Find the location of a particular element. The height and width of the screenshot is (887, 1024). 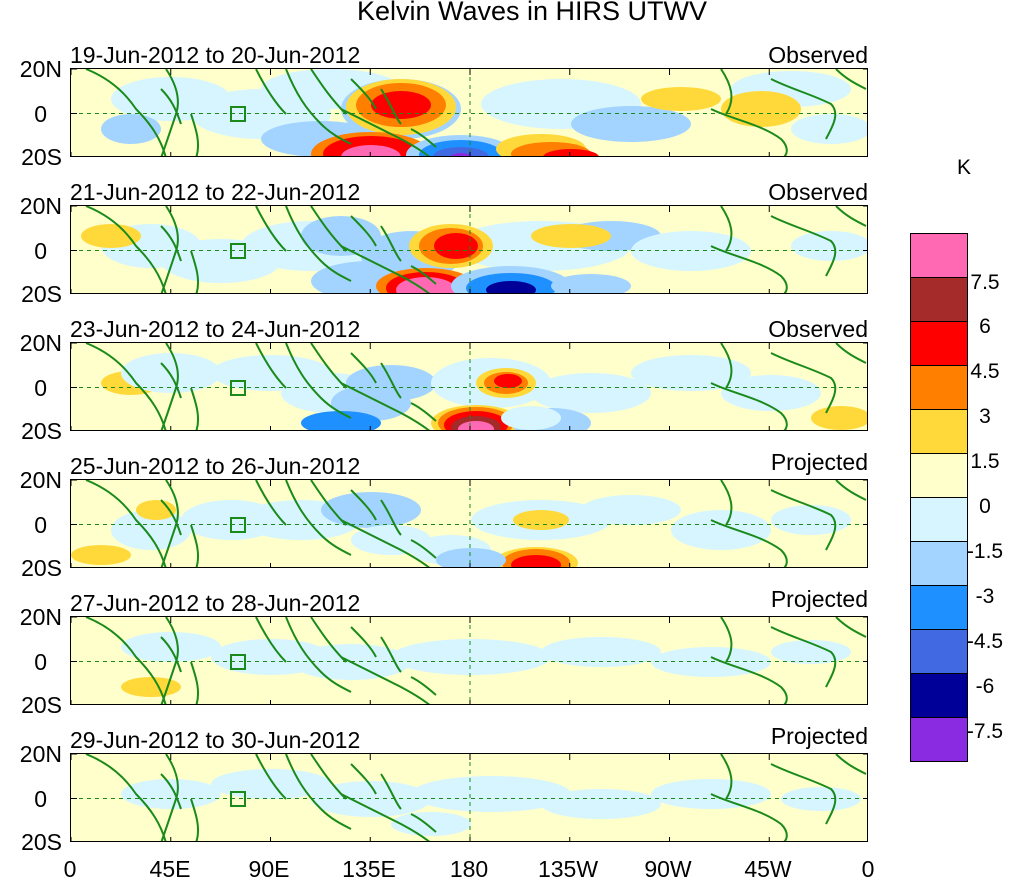

legend-label-7-5: 7.5 is located at coordinates (985, 282).